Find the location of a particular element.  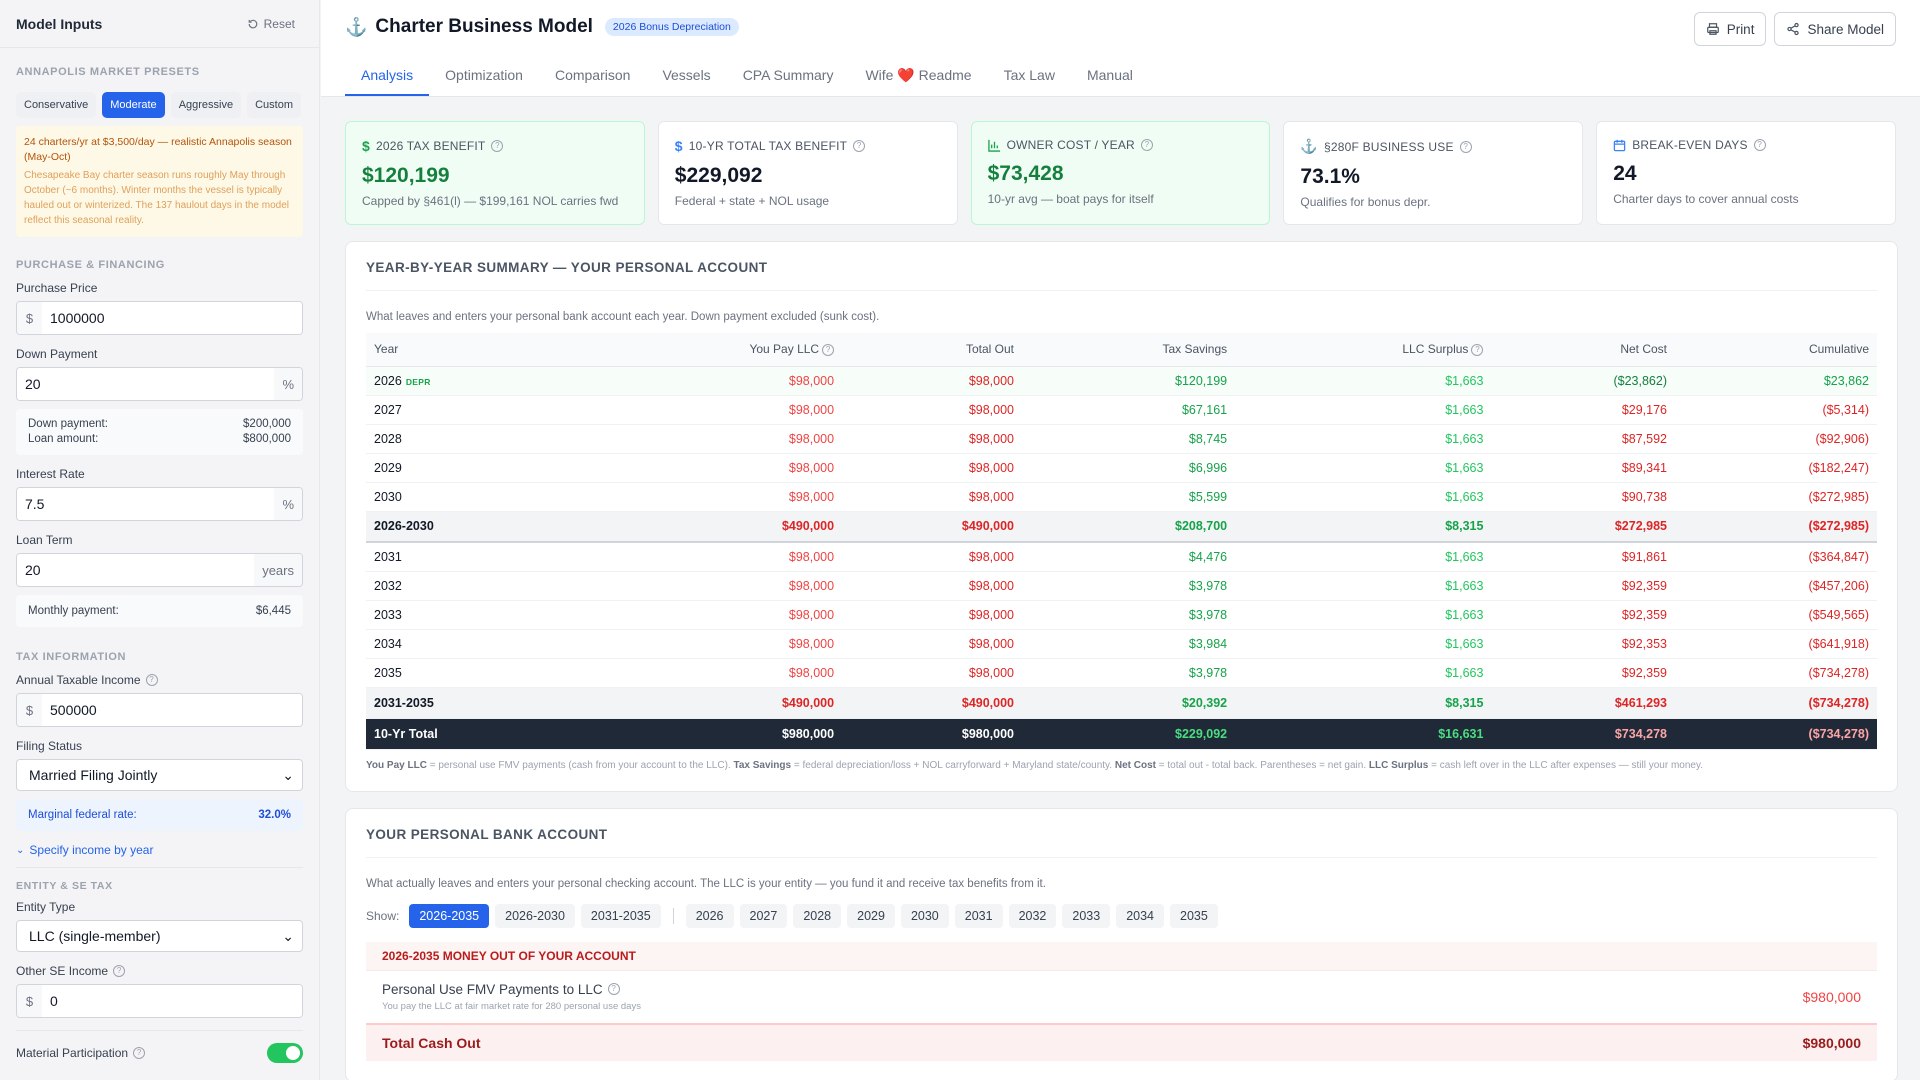

preset-conservative: Conservative is located at coordinates (56, 105).